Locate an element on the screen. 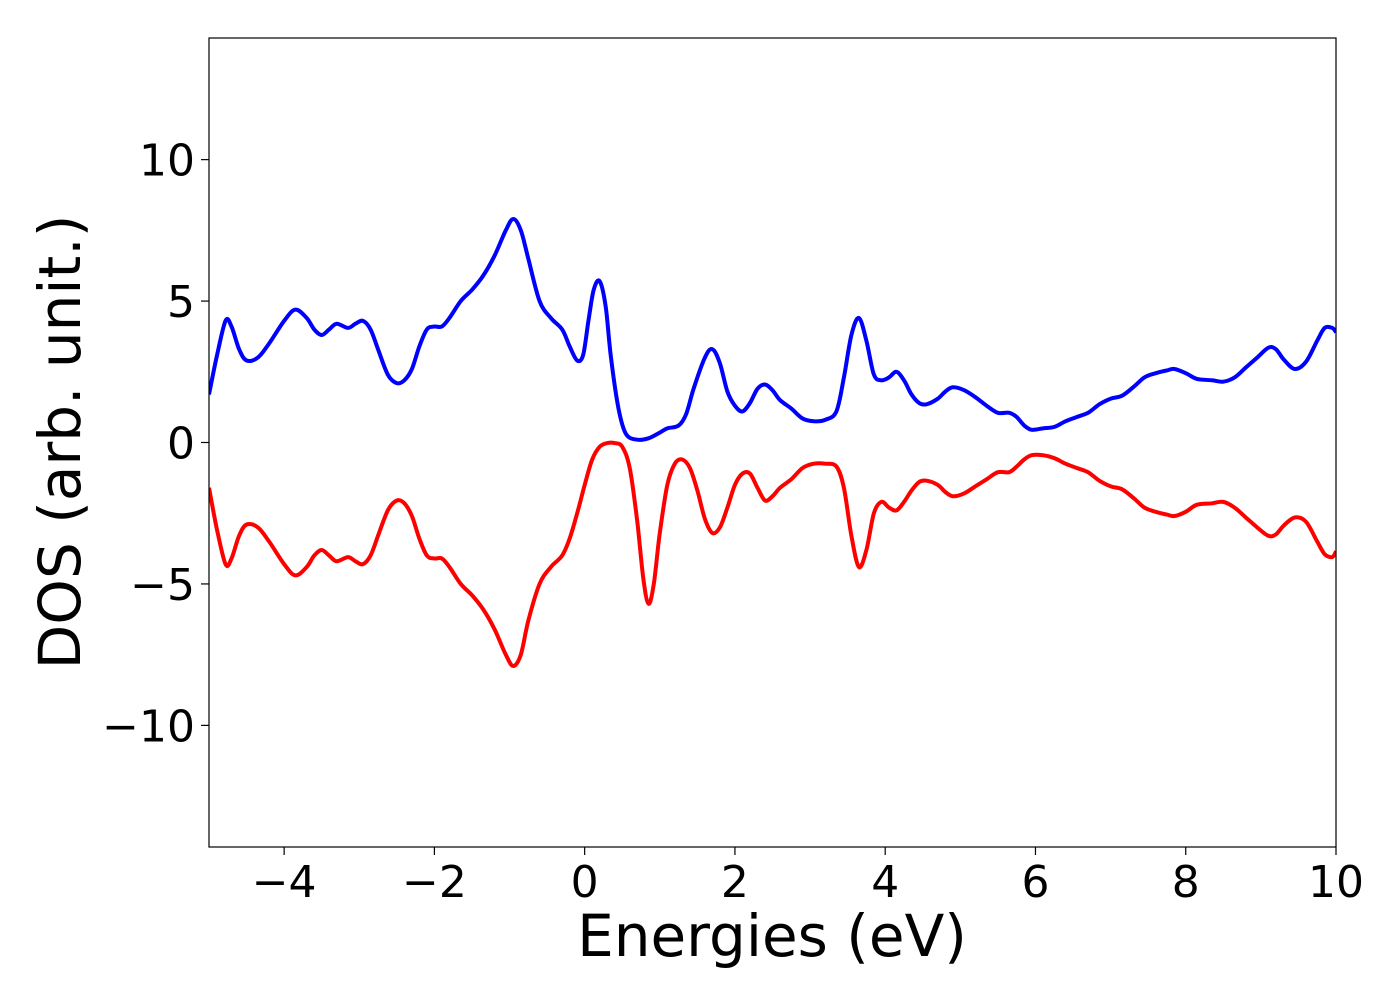  x-tick-label: −4 is located at coordinates (284, 882).